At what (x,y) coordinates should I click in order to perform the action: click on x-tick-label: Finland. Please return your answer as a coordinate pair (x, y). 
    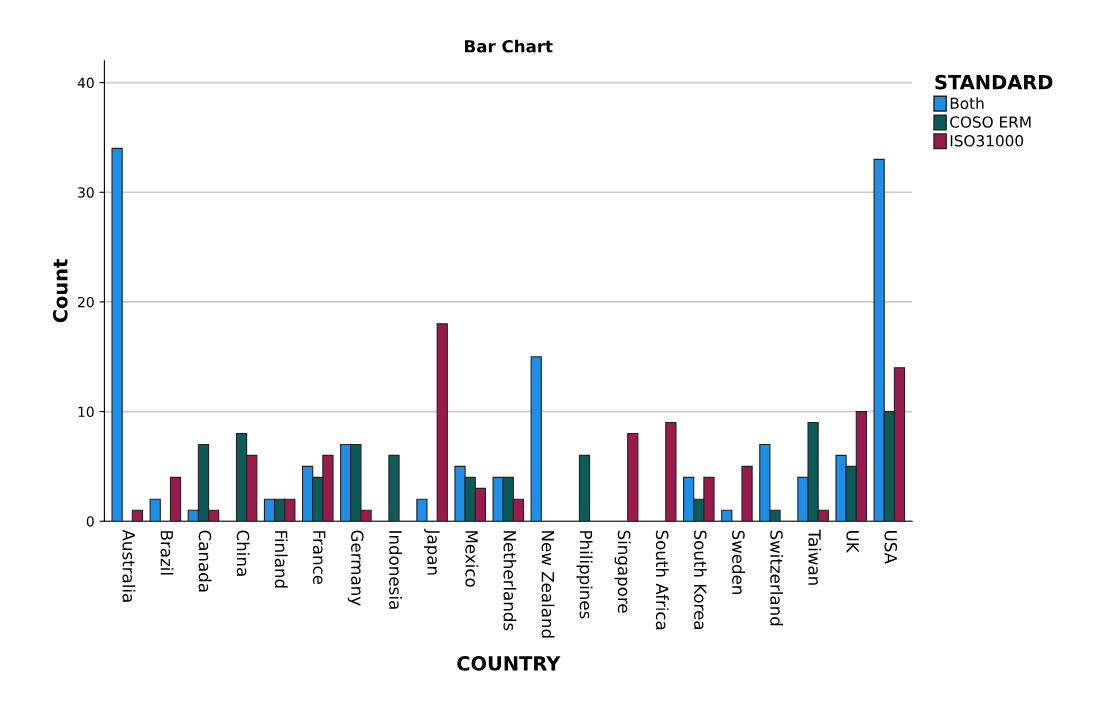
    Looking at the image, I should click on (281, 559).